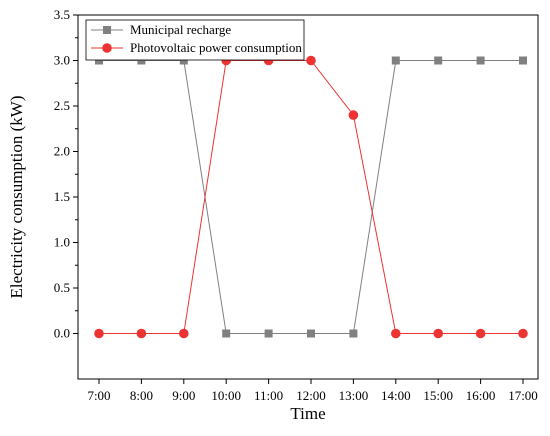  Describe the element at coordinates (226, 395) in the screenshot. I see `x-tick-label: 10:00` at that location.